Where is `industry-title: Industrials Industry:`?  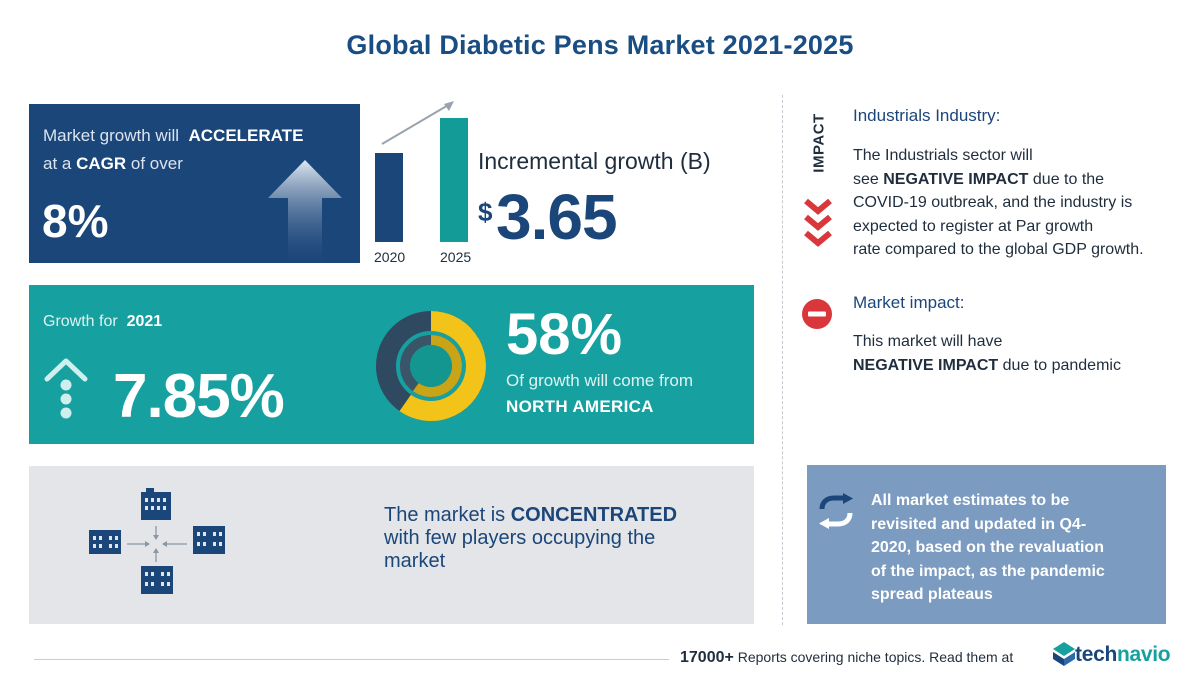
industry-title: Industrials Industry: is located at coordinates (927, 115).